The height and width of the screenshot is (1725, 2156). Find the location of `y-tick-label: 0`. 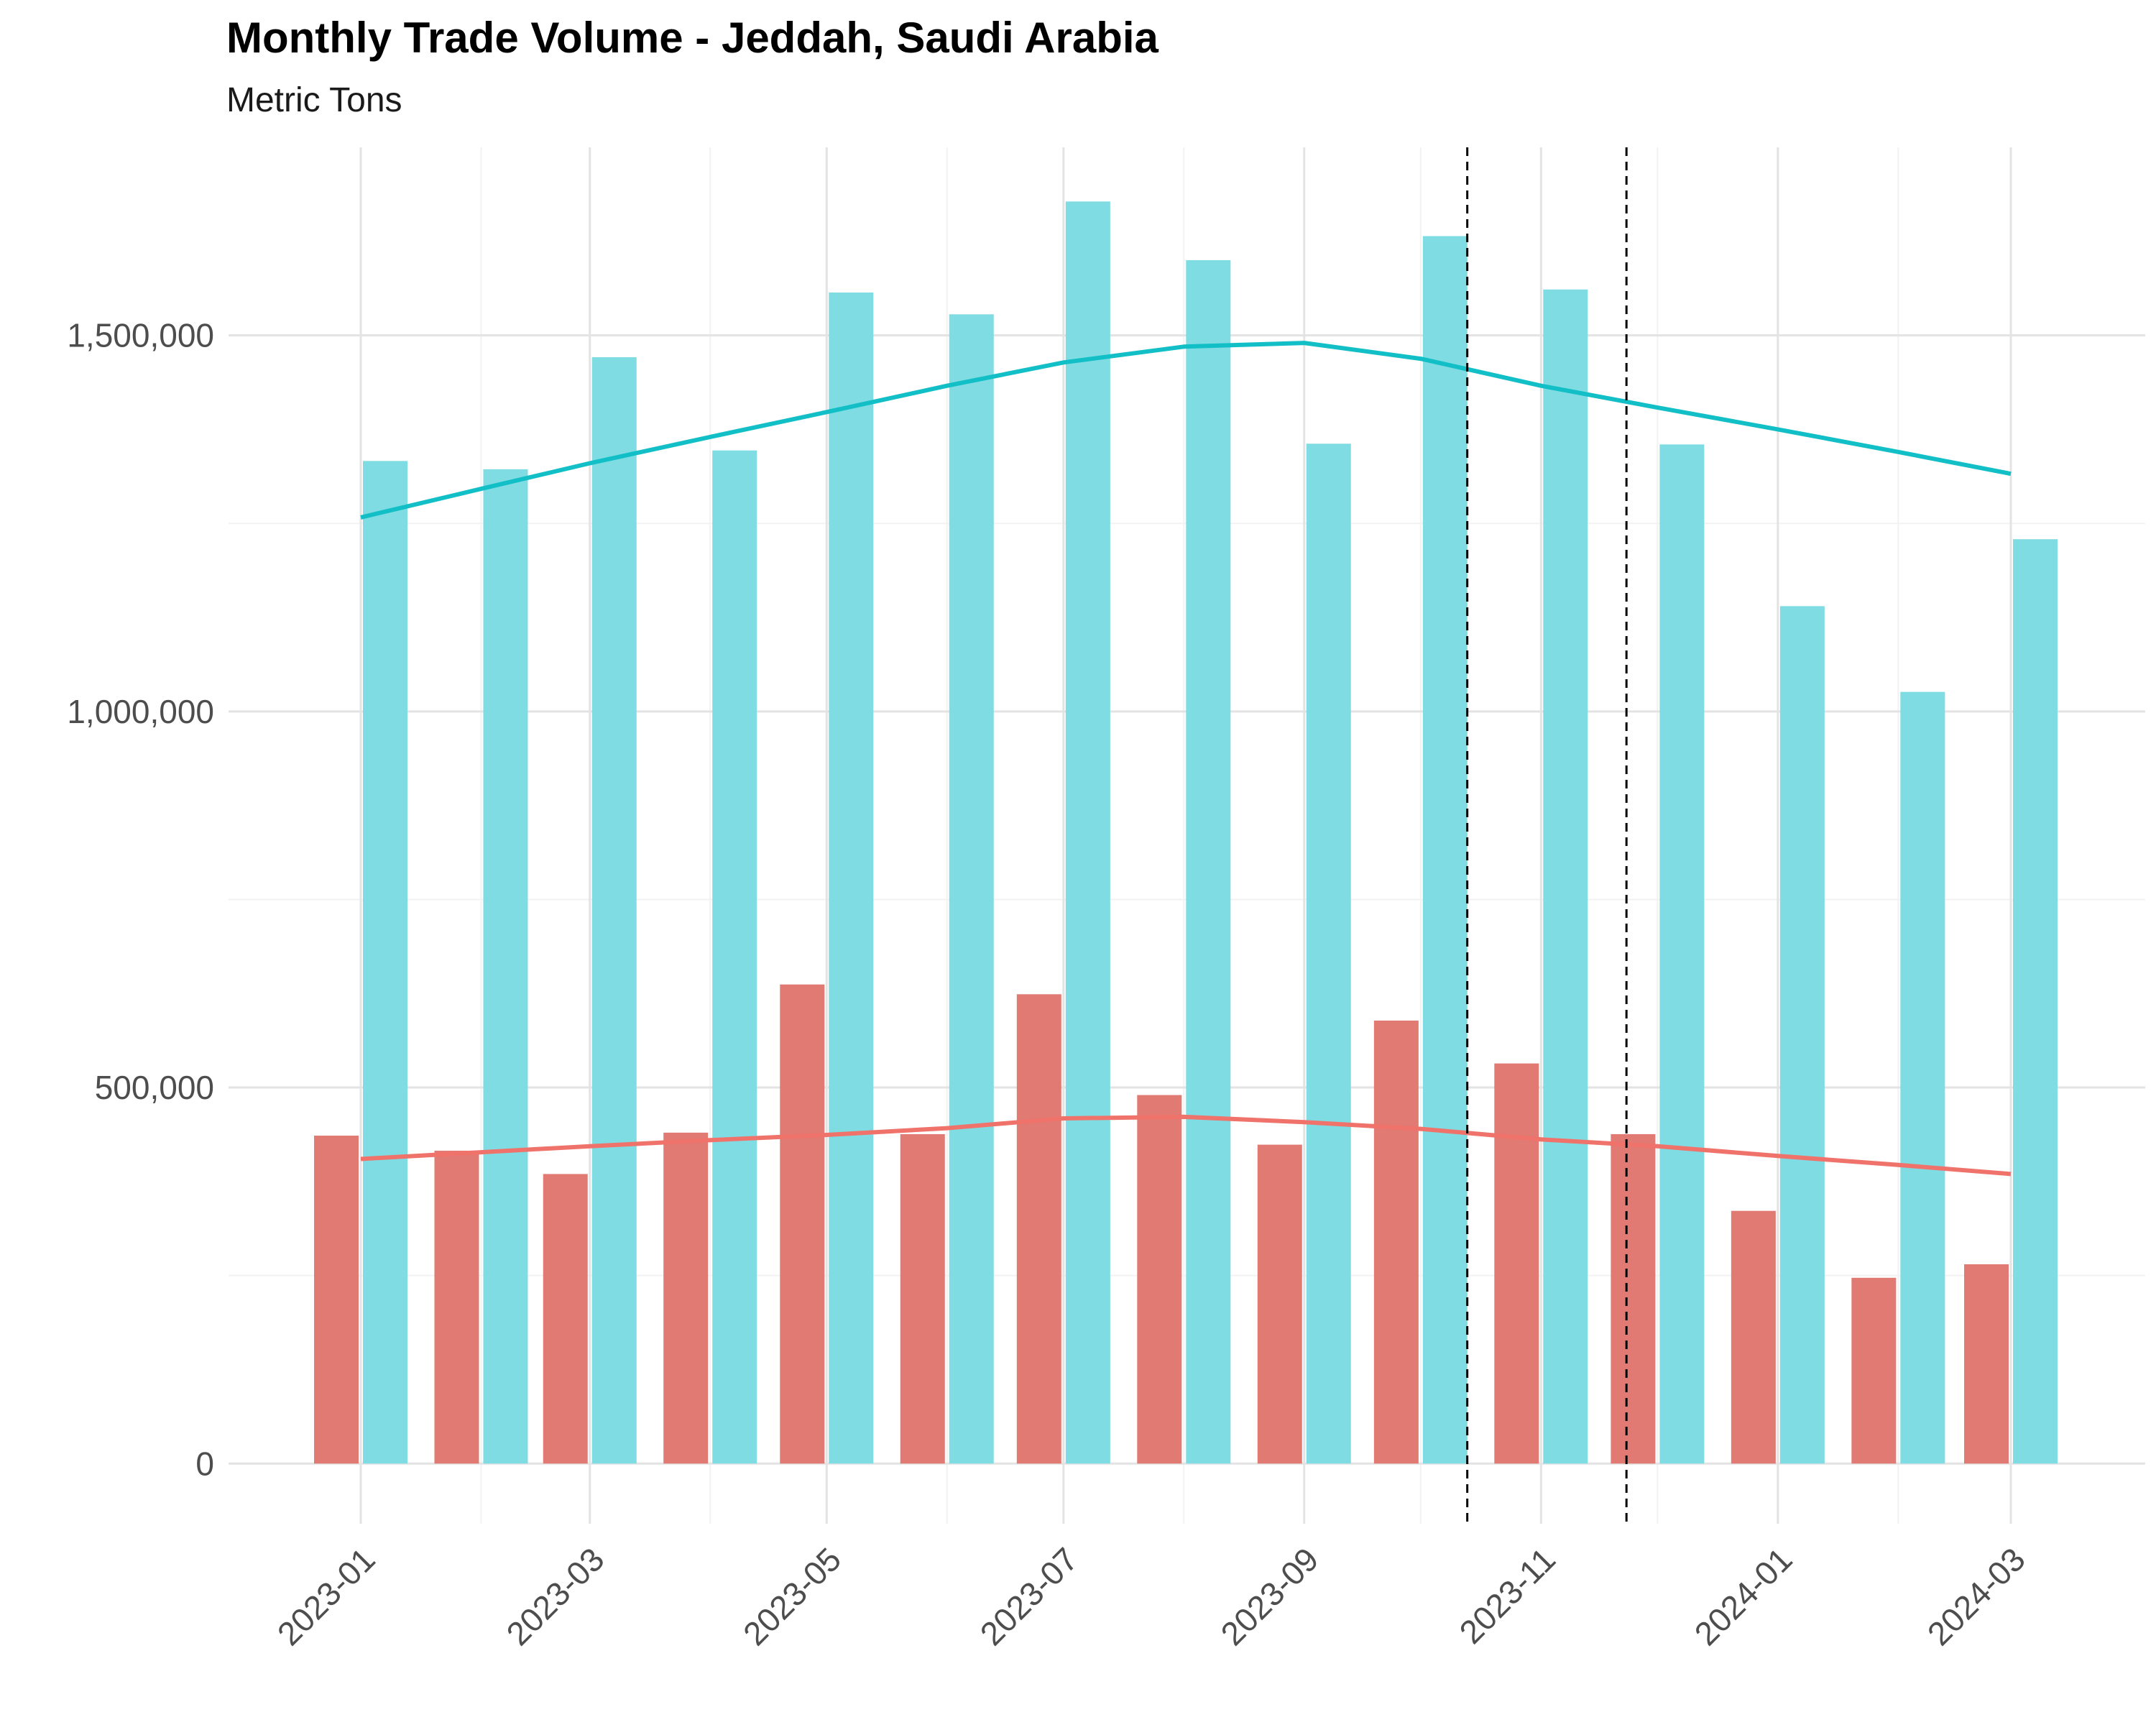

y-tick-label: 0 is located at coordinates (204, 1463).